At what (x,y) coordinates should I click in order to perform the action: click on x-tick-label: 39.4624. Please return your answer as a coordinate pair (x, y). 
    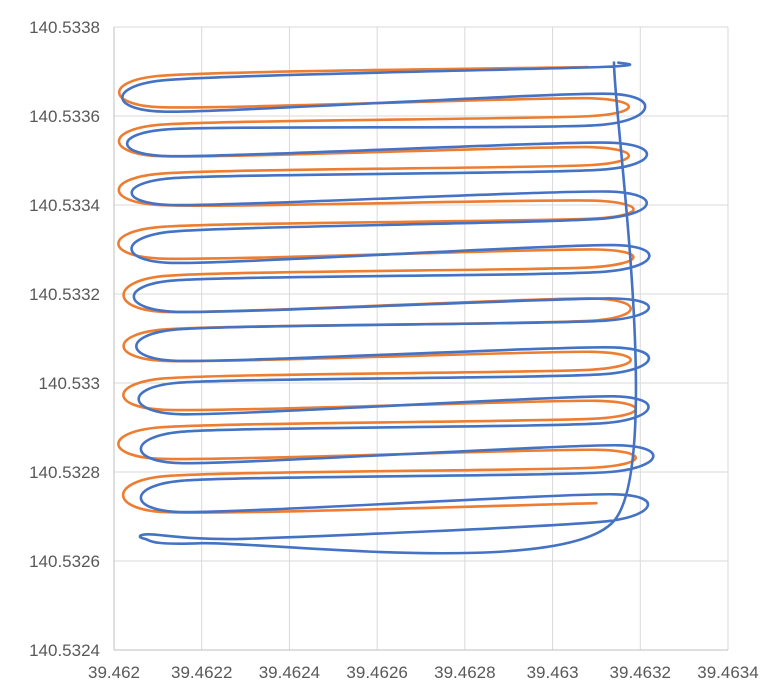
    Looking at the image, I should click on (289, 672).